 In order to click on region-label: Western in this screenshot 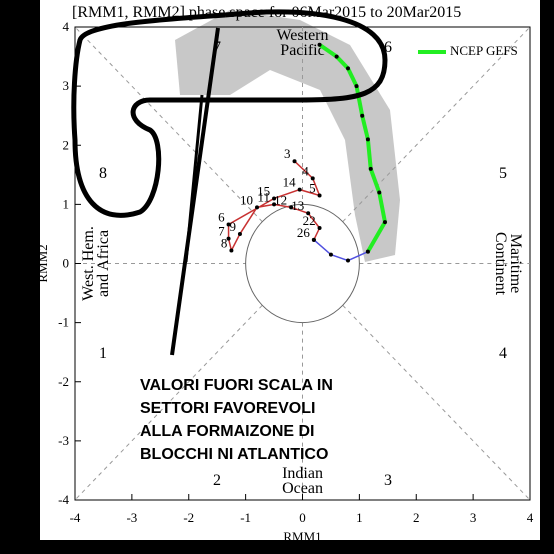, I will do `click(302, 35)`.